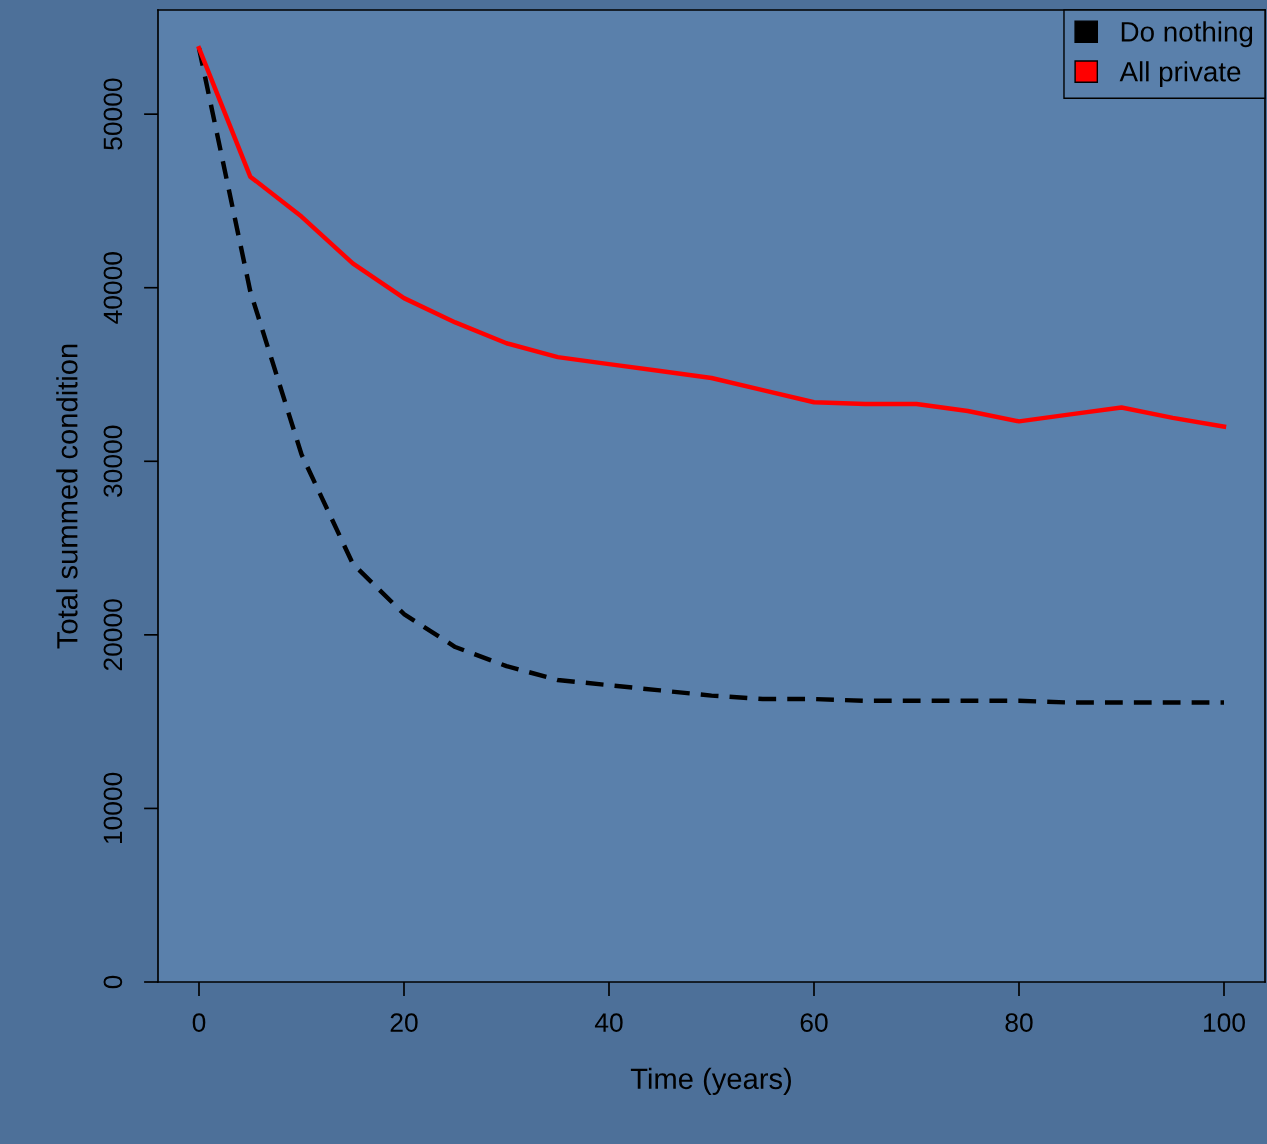 The width and height of the screenshot is (1267, 1144). I want to click on x-tick-label: 0, so click(199, 1022).